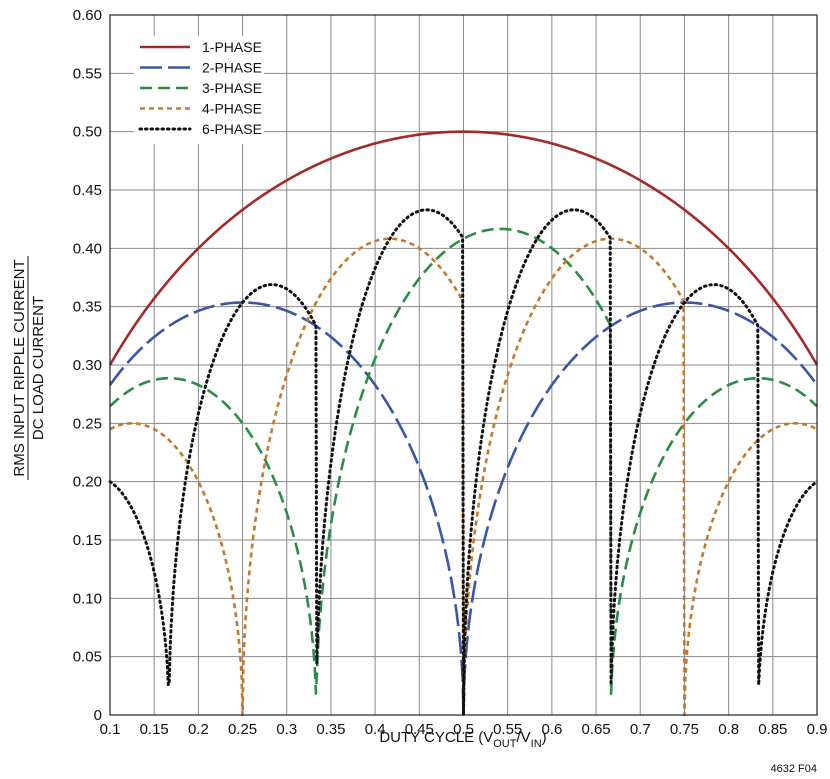 This screenshot has height=779, width=830. What do you see at coordinates (87, 190) in the screenshot?
I see `y-tick-label: 0.45` at bounding box center [87, 190].